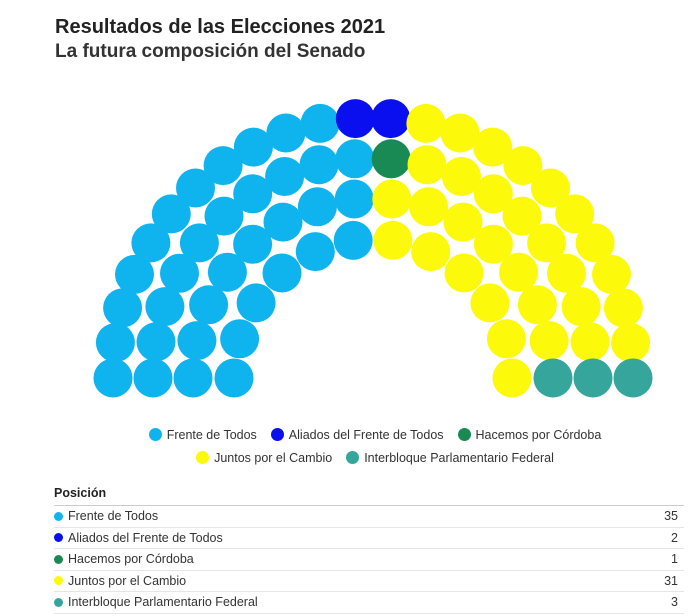 The height and width of the screenshot is (616, 694). Describe the element at coordinates (671, 580) in the screenshot. I see `party-seats: 31` at that location.